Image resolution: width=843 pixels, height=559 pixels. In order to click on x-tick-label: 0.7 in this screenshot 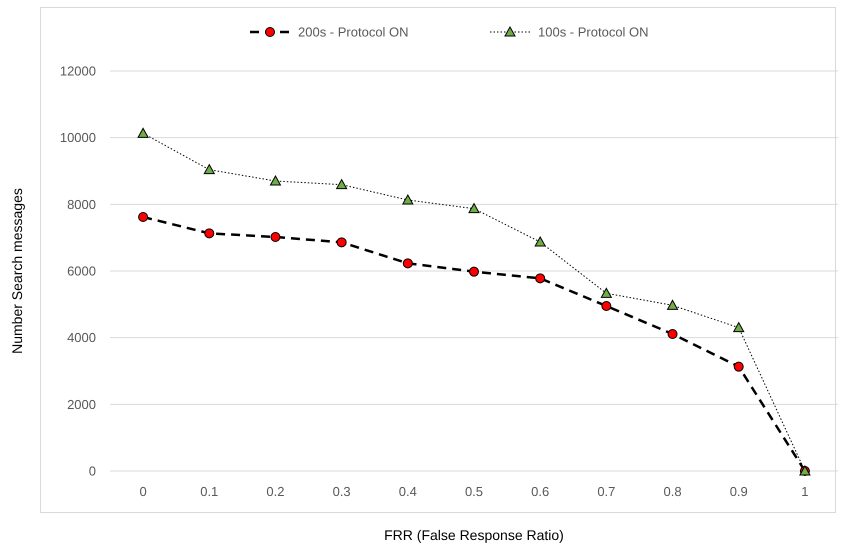, I will do `click(606, 491)`.